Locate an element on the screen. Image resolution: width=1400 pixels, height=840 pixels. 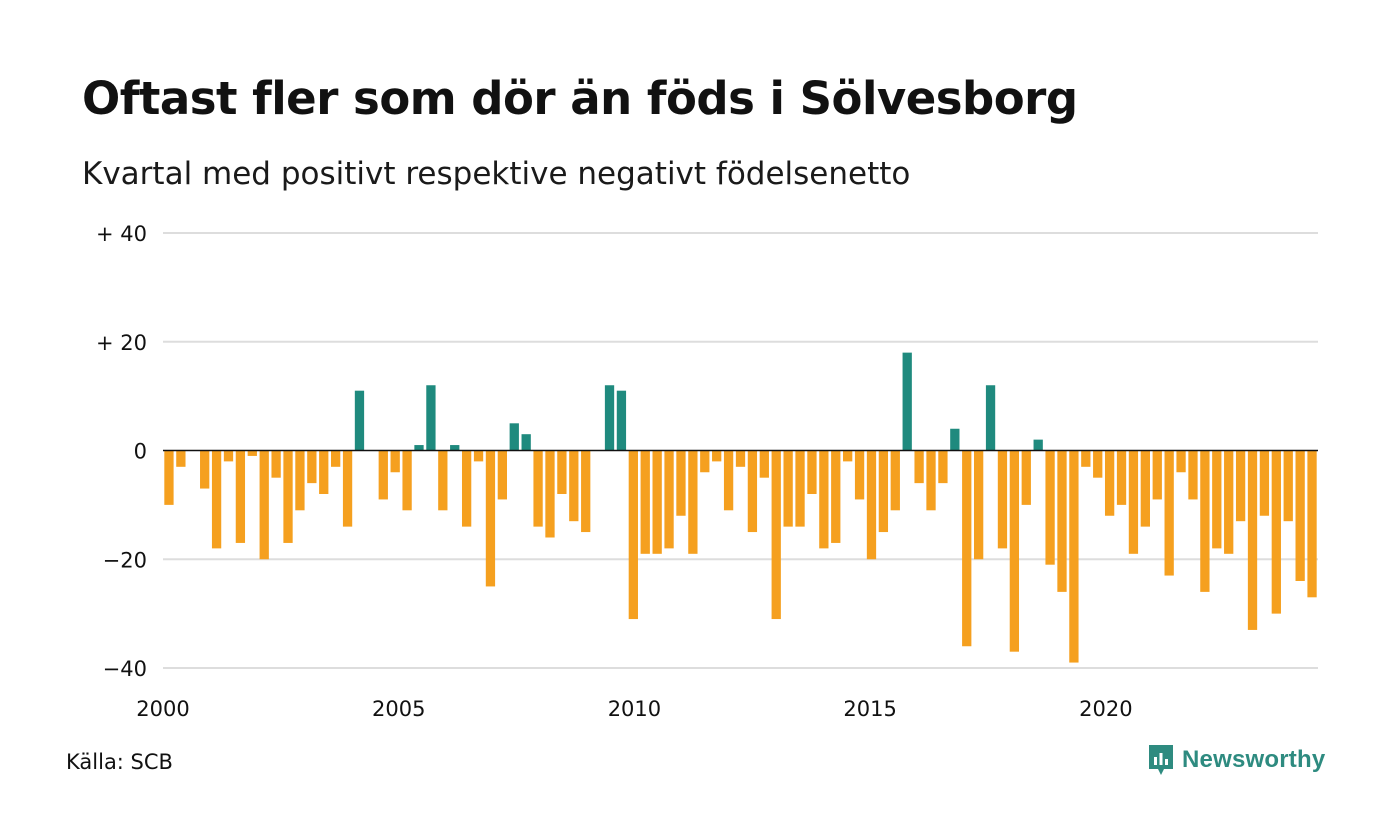
bar-2020-q2 is located at coordinates (1133, 502).